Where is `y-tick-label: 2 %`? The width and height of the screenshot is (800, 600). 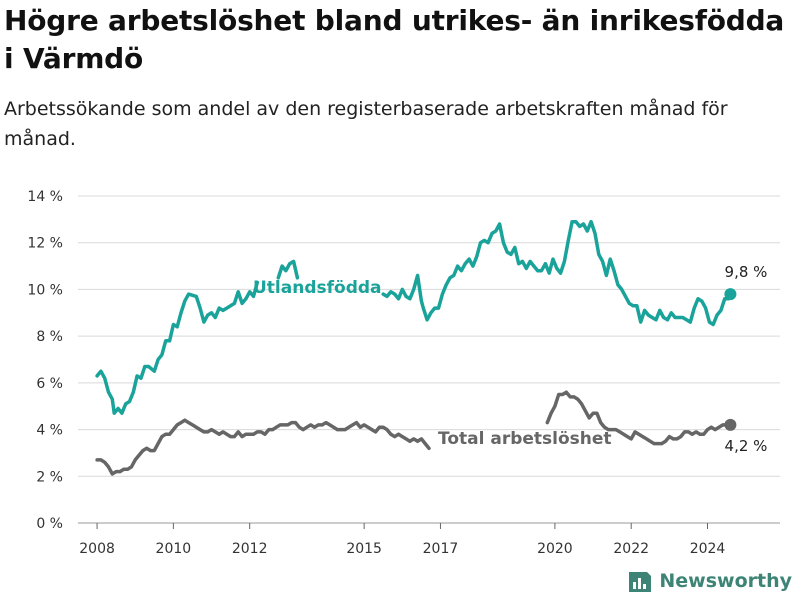 y-tick-label: 2 % is located at coordinates (49, 477).